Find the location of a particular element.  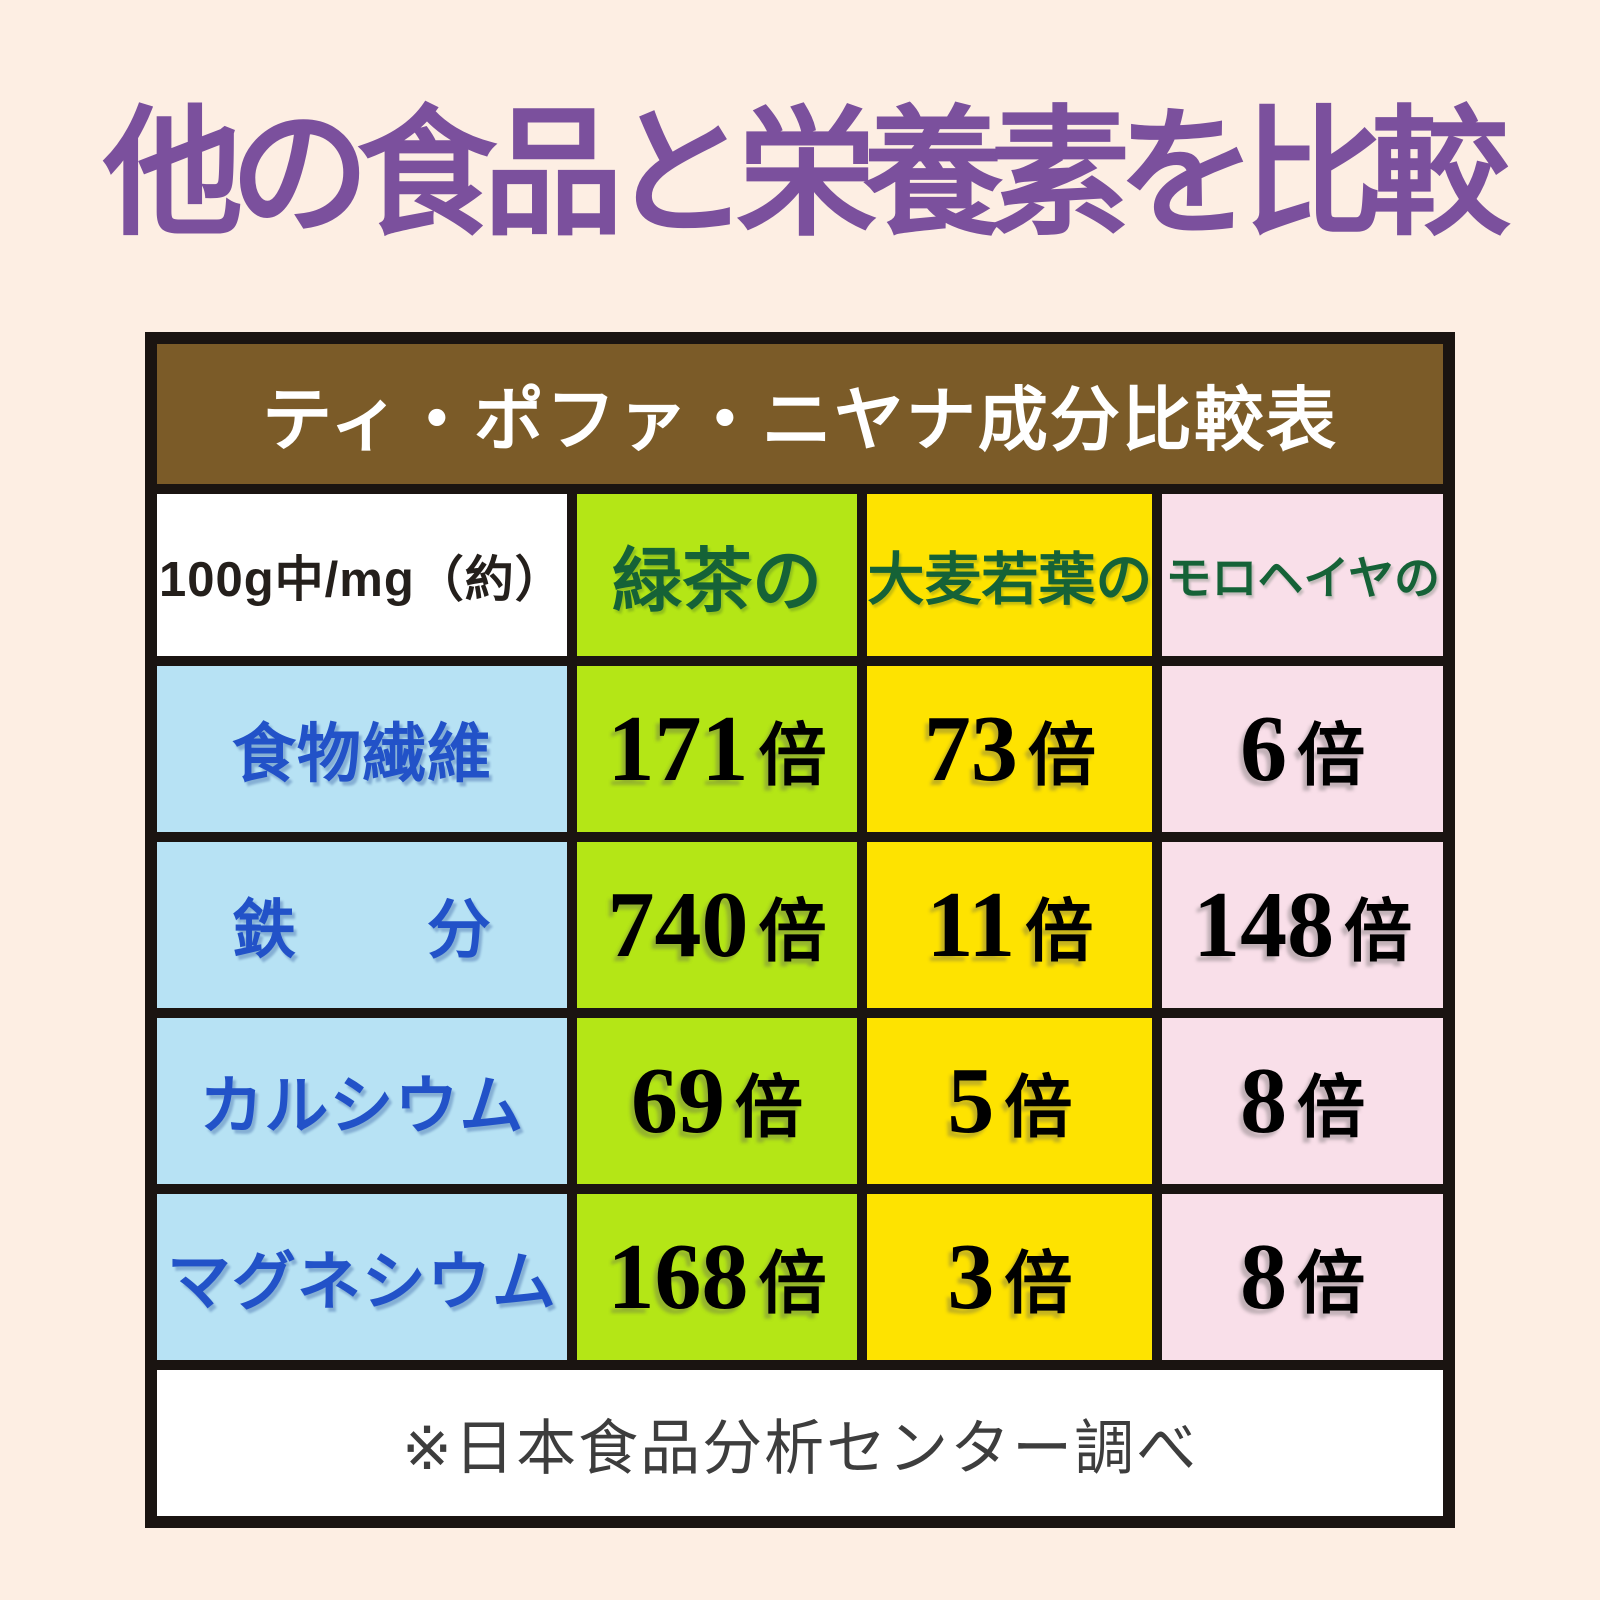

value-magnesium-green-tea: 168 倍 is located at coordinates (717, 1277).